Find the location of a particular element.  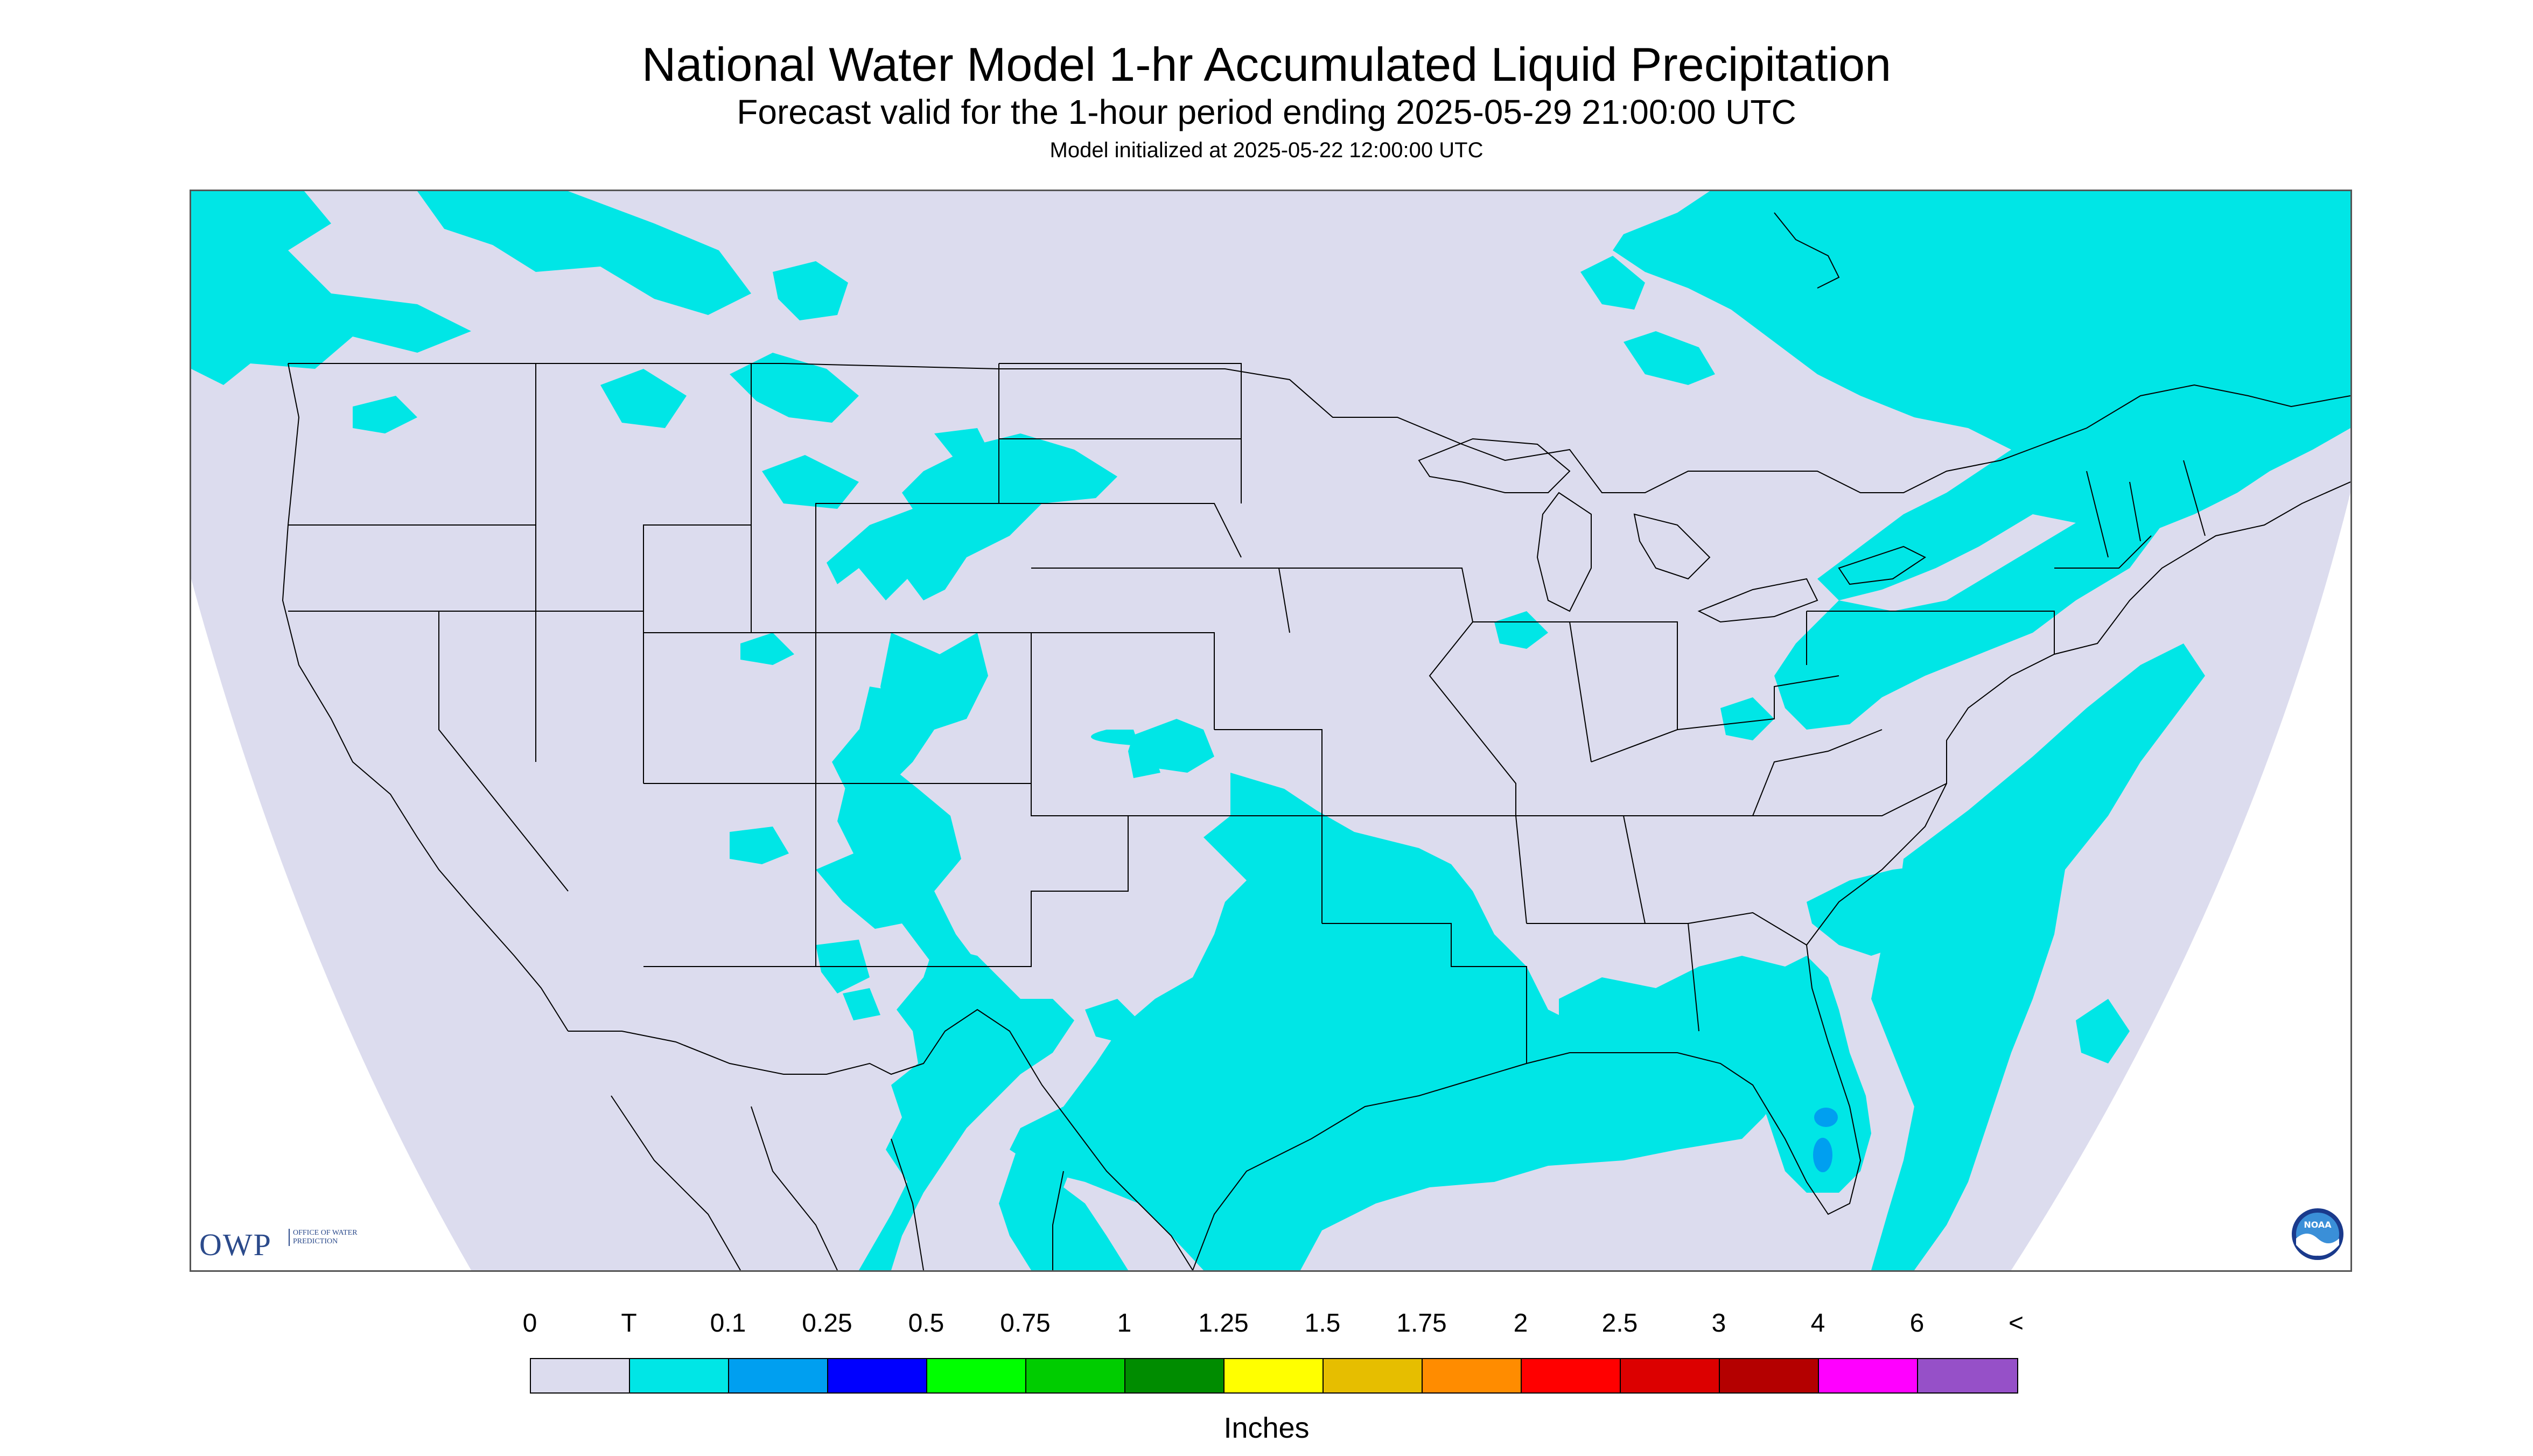

noaa-logo-text: NOAA is located at coordinates (2318, 1225).